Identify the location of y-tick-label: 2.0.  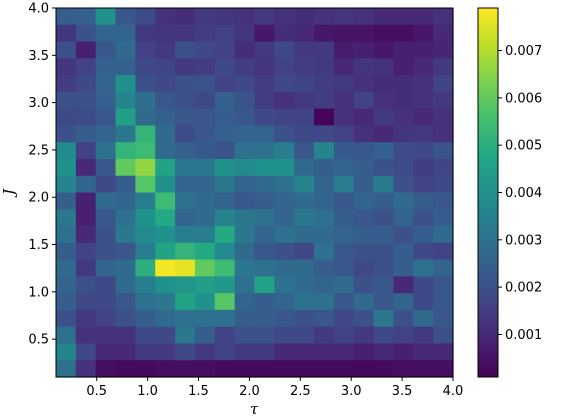
(38, 198).